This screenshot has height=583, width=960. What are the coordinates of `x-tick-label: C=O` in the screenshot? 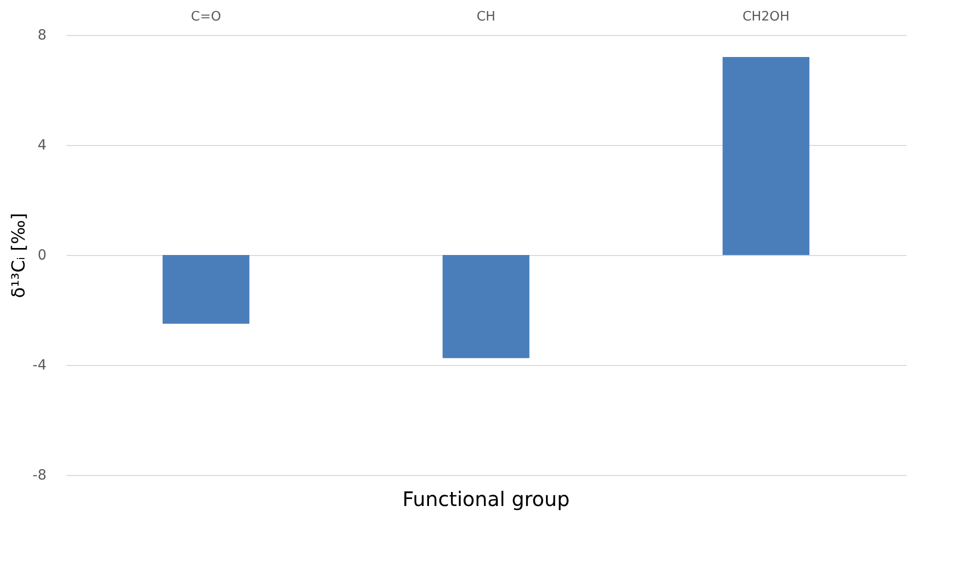 It's located at (206, 17).